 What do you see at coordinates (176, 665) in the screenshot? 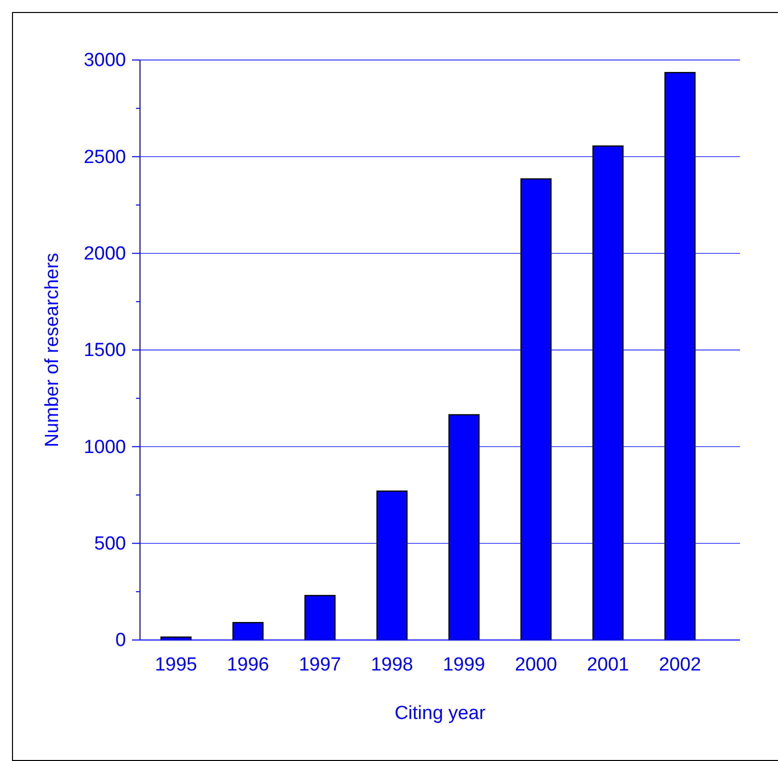
I see `x-tick-label: 1995` at bounding box center [176, 665].